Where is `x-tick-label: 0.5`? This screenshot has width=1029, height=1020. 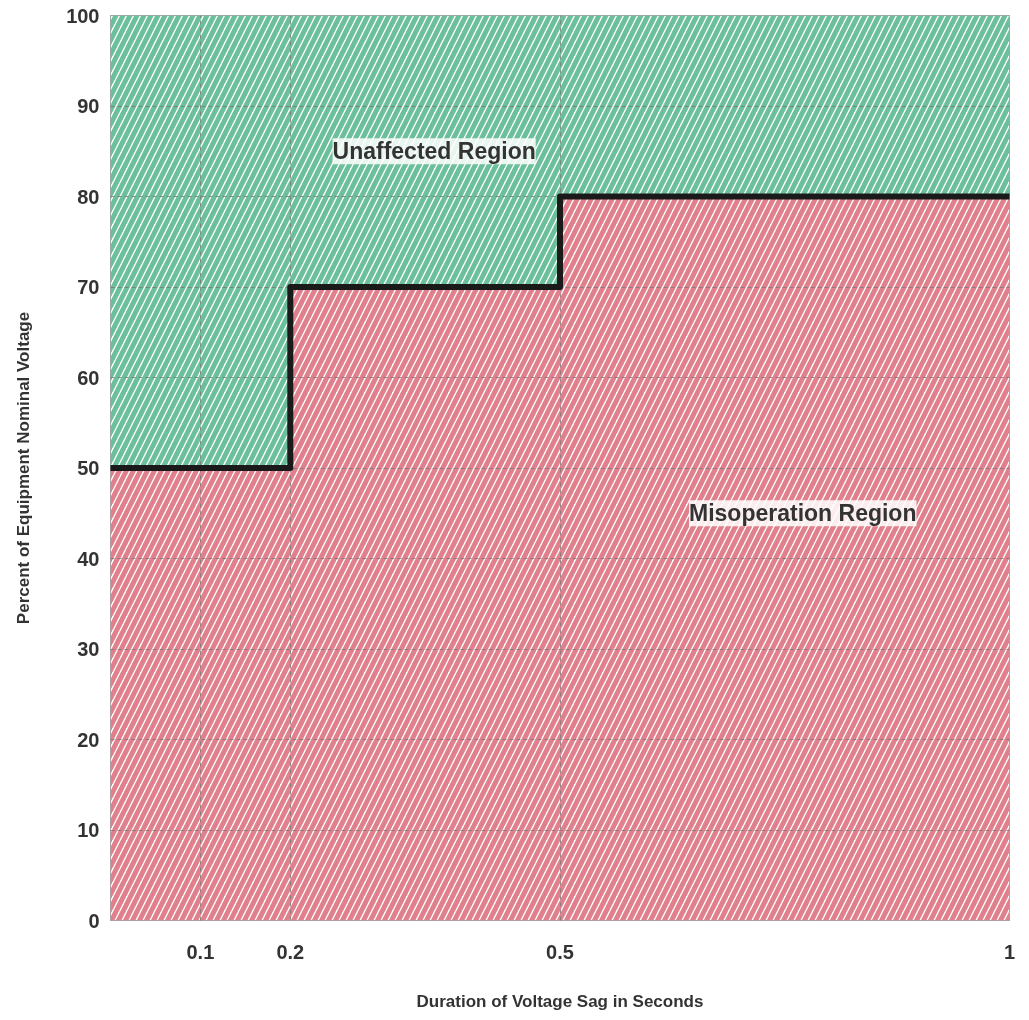
x-tick-label: 0.5 is located at coordinates (560, 951).